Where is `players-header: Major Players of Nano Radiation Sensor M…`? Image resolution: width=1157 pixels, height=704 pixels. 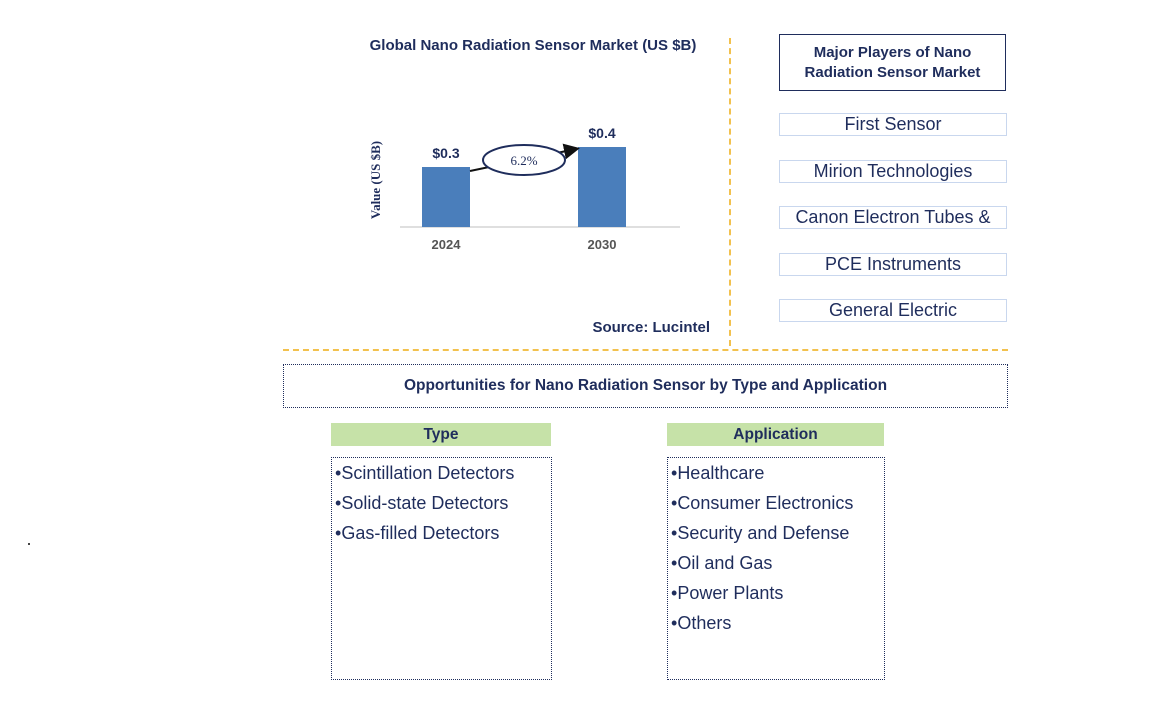
players-header: Major Players of Nano Radiation Sensor M… is located at coordinates (892, 62).